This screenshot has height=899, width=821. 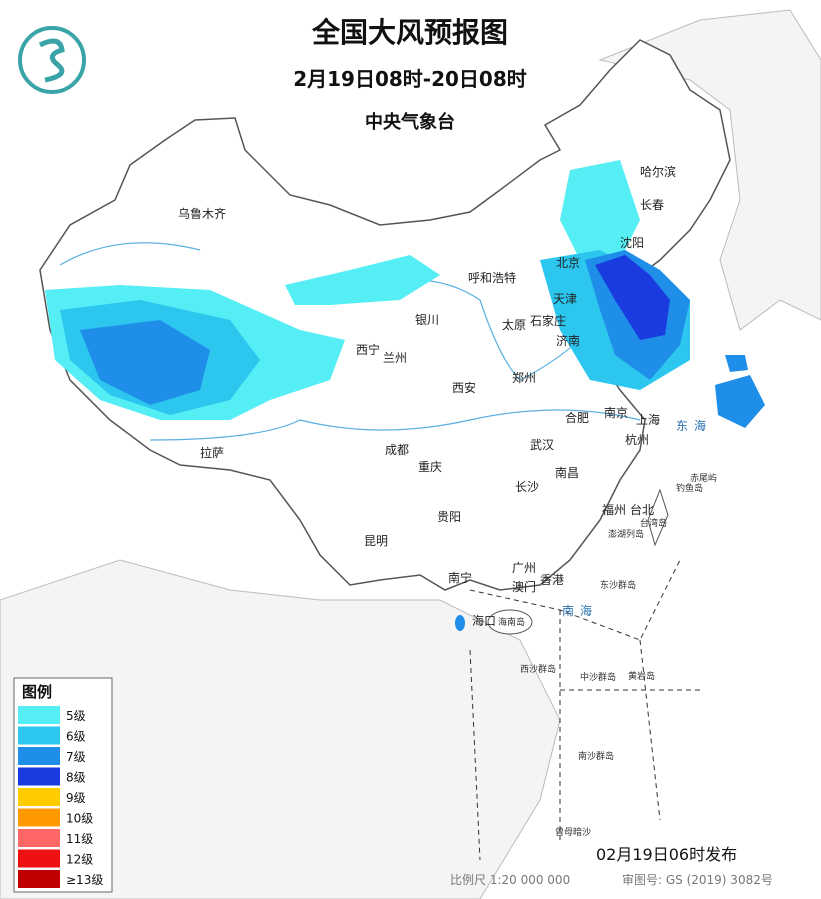 What do you see at coordinates (538, 669) in the screenshot?
I see `place-label: 西沙群岛` at bounding box center [538, 669].